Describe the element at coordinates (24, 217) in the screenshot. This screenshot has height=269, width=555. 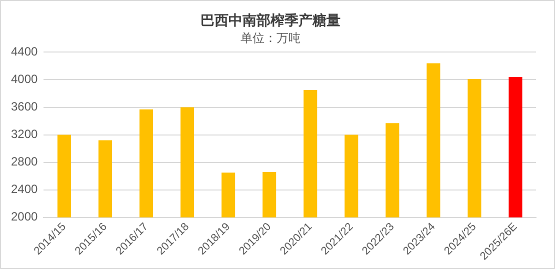
I see `y-tick-label: 2000` at that location.